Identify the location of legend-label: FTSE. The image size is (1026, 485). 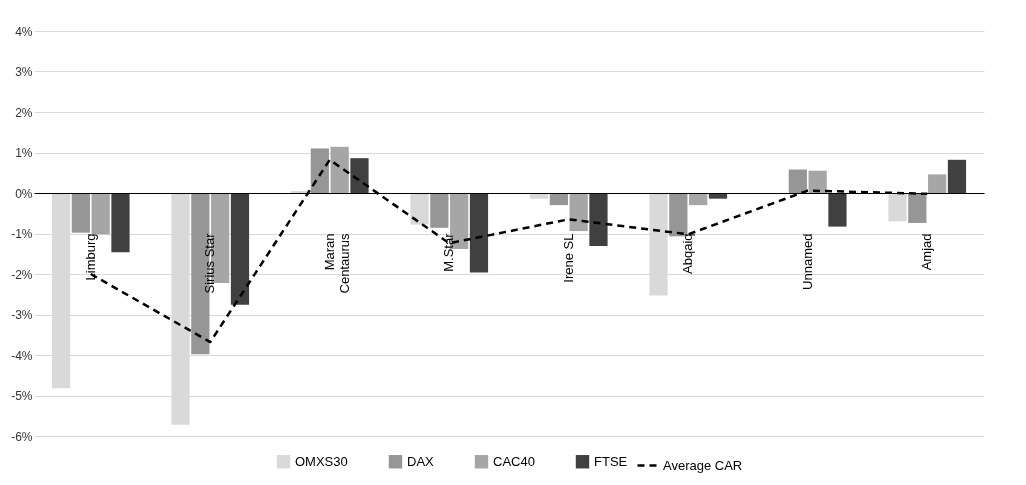
(611, 461).